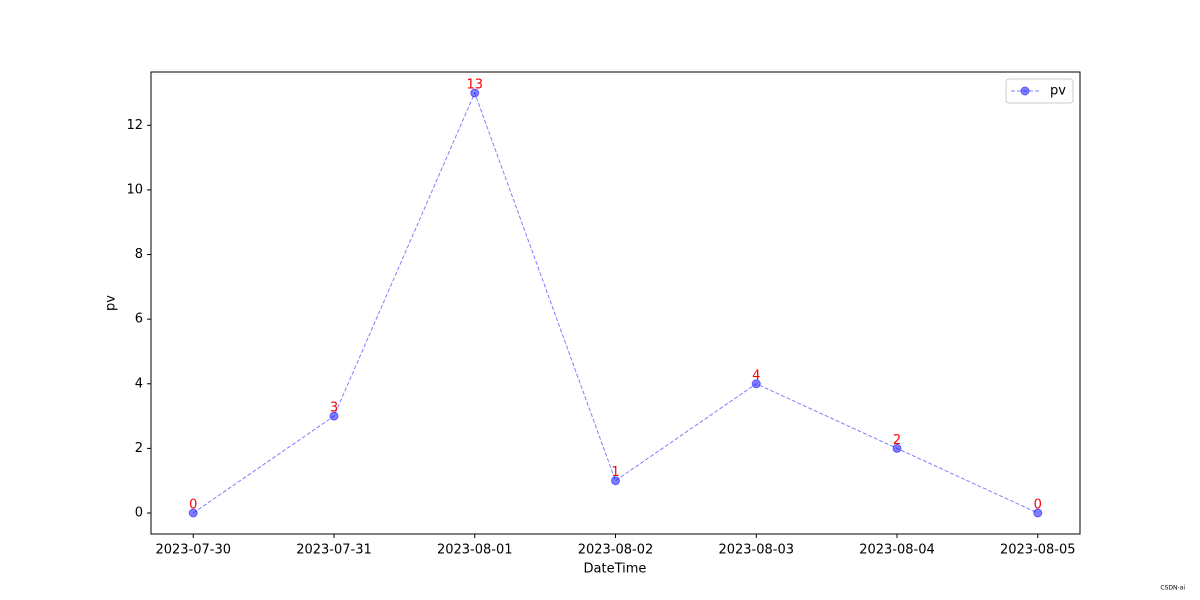 Image resolution: width=1200 pixels, height=600 pixels. Describe the element at coordinates (475, 550) in the screenshot. I see `x-tick-label: 2023-08-01` at that location.